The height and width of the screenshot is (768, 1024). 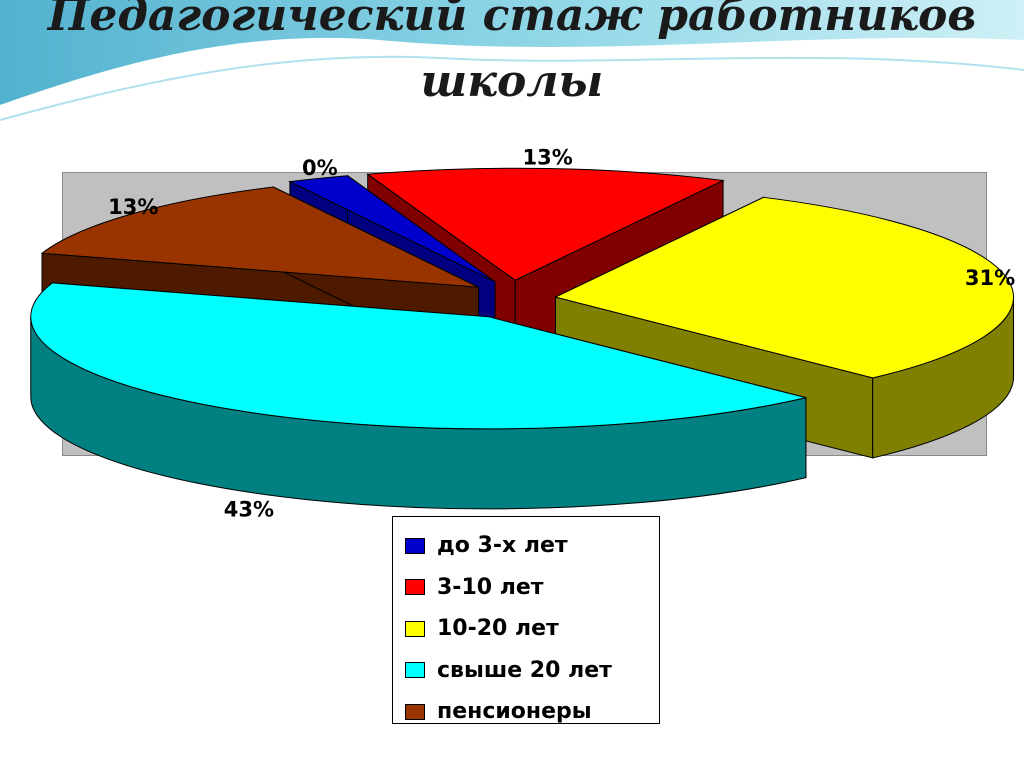 I want to click on data-label: 43%, so click(x=249, y=510).